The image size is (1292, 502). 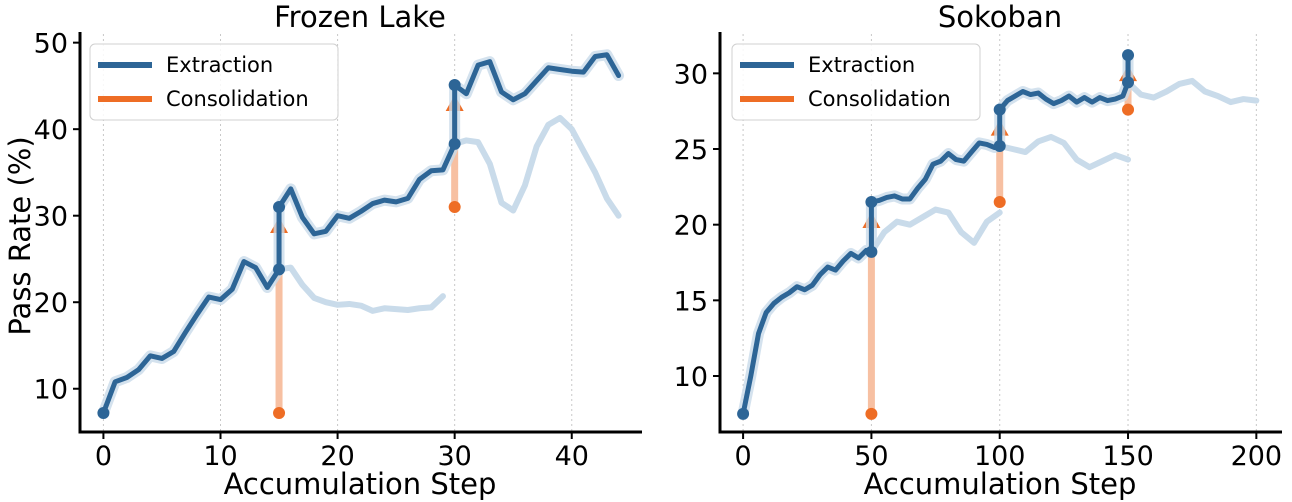 What do you see at coordinates (454, 456) in the screenshot?
I see `frozen-lake-x-tick-label: 30` at bounding box center [454, 456].